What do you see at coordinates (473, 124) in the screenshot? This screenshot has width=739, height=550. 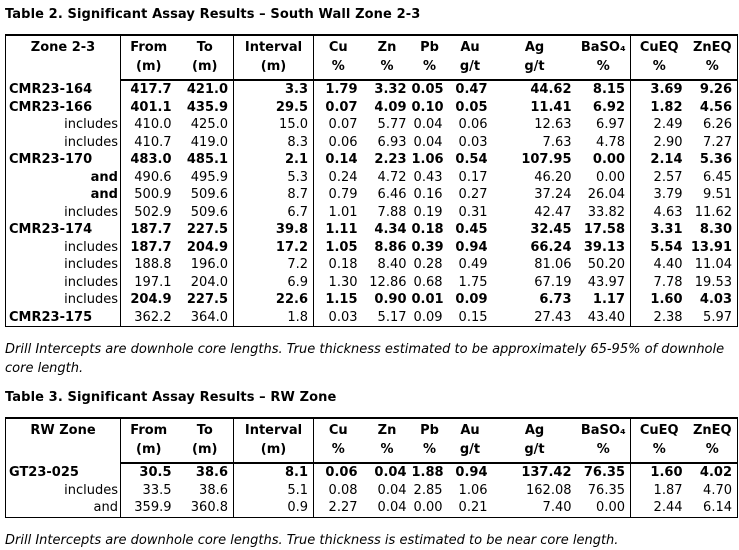 I see `cell-au: 0.06` at bounding box center [473, 124].